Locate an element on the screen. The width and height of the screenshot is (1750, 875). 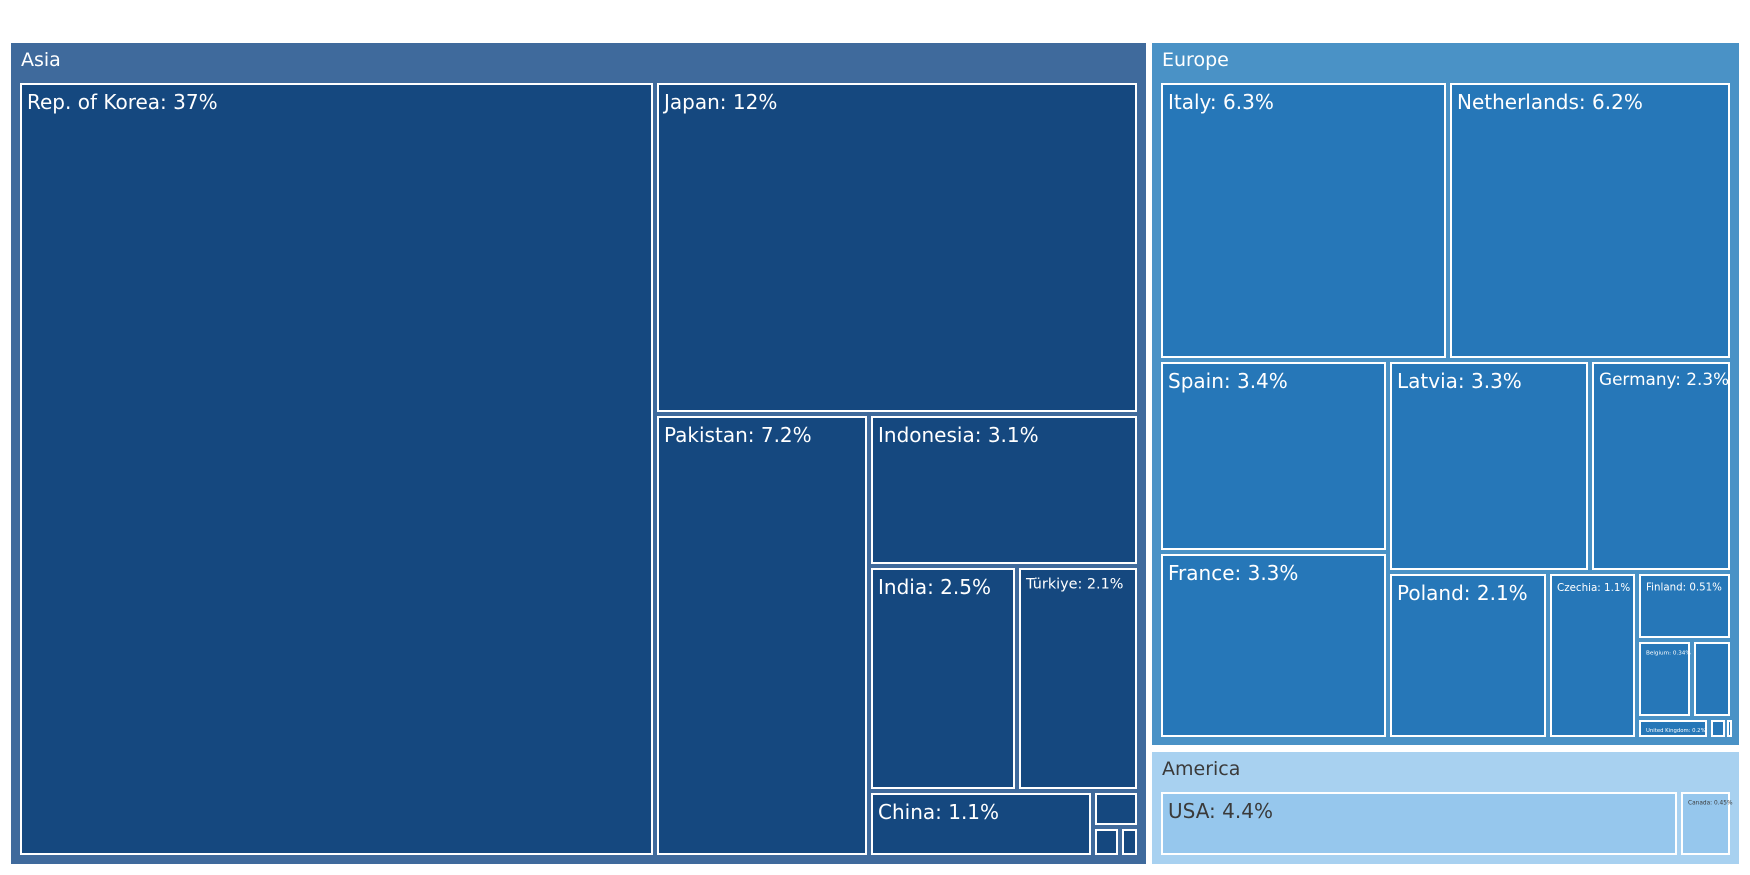
tile-canada-label: Canada: 0.45% is located at coordinates (1710, 804).